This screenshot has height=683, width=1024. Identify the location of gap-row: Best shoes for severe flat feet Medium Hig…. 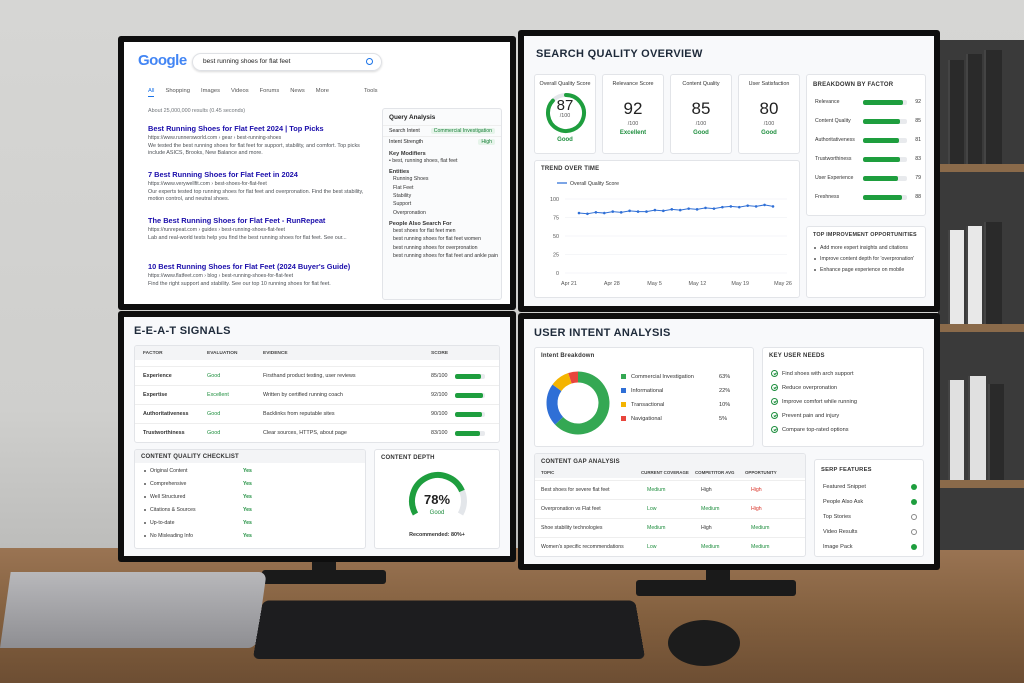
(670, 490).